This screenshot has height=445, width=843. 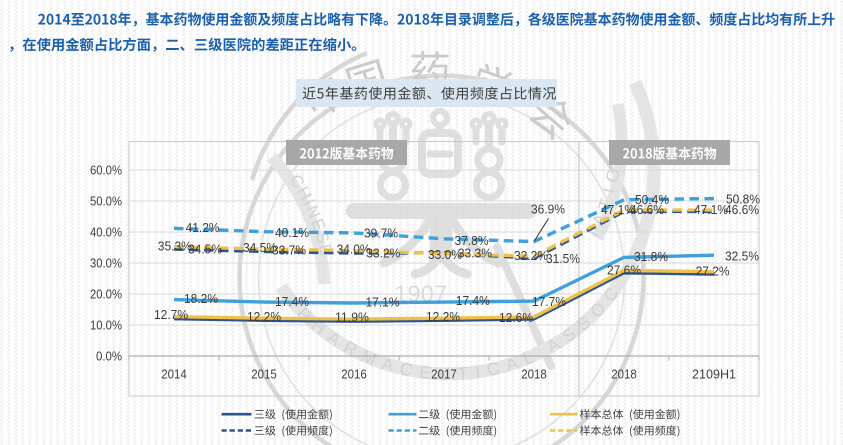 I want to click on svg-text: 40.0%, so click(x=106, y=232).